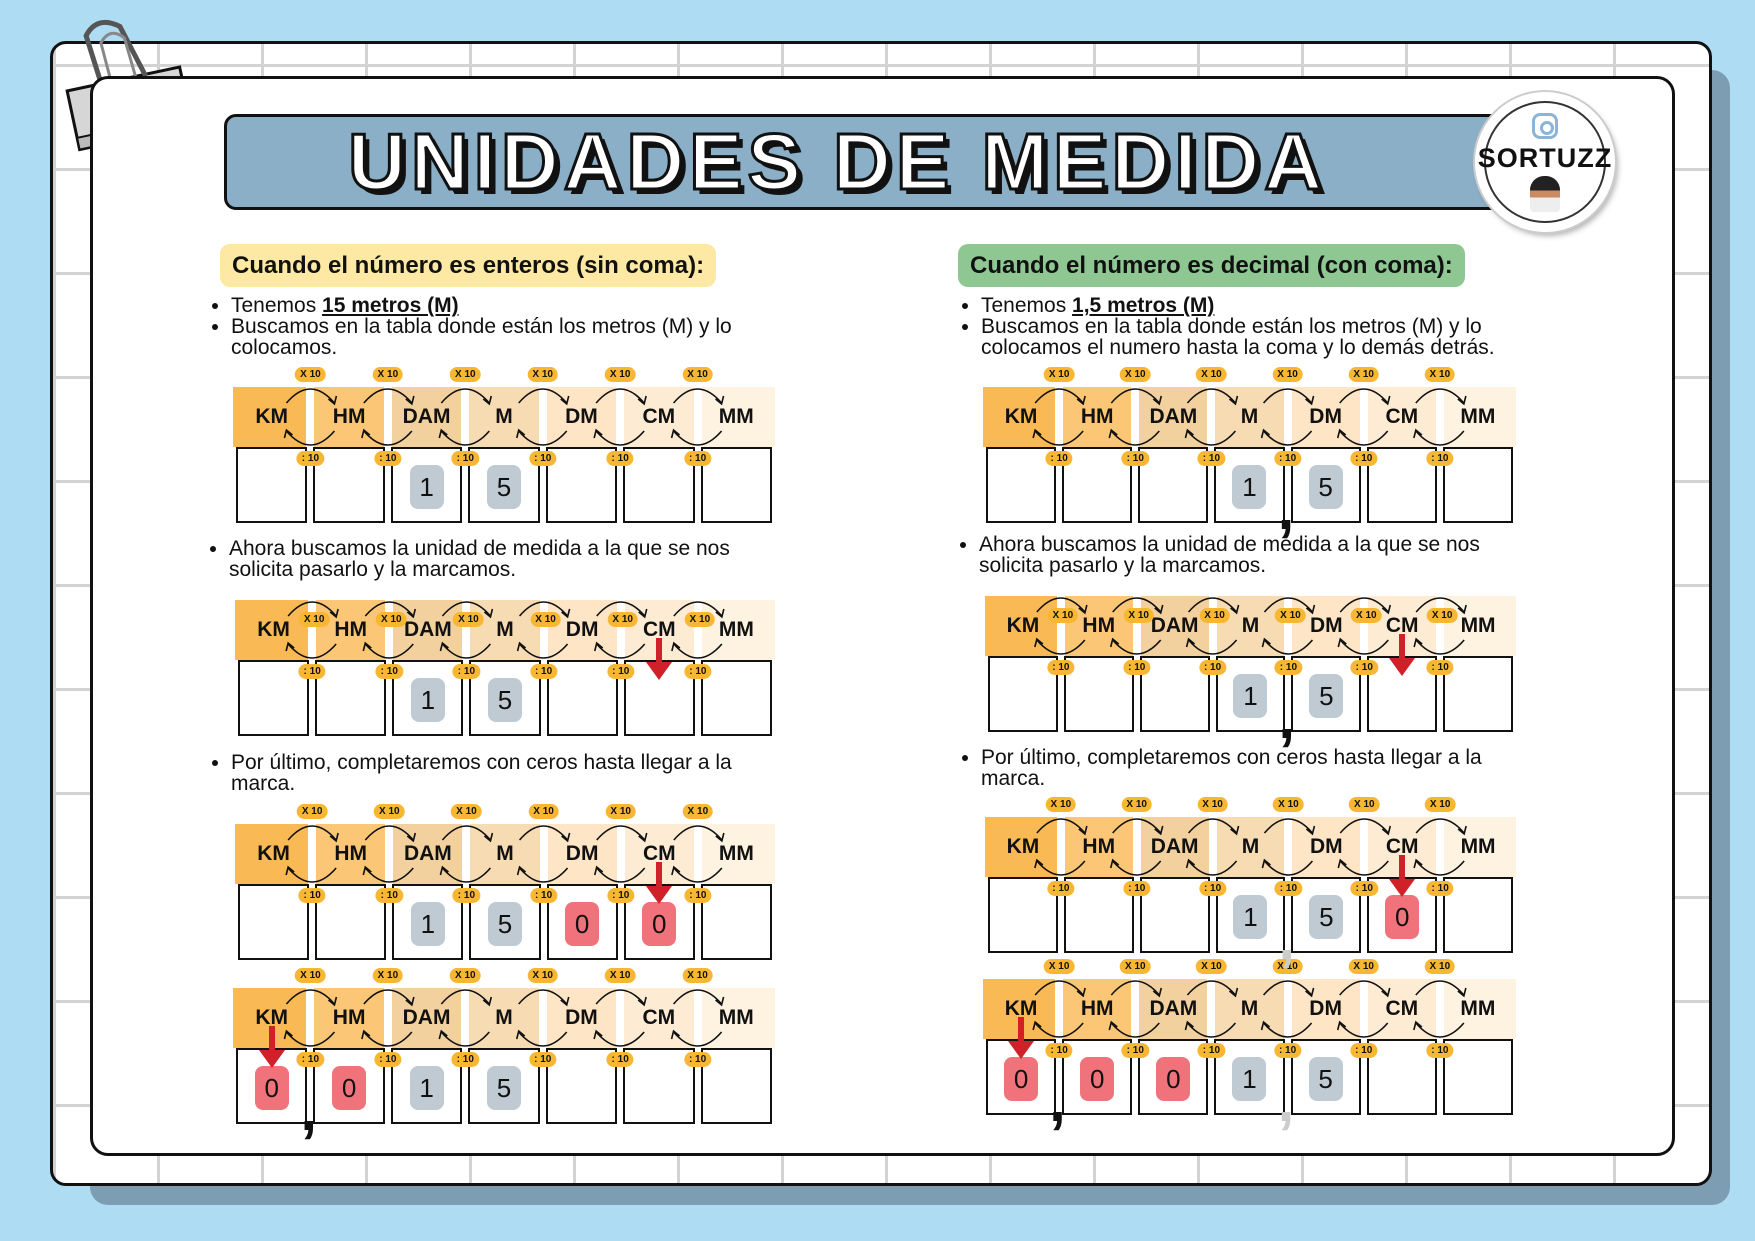  Describe the element at coordinates (1250, 696) in the screenshot. I see `digit-chip: 1` at that location.